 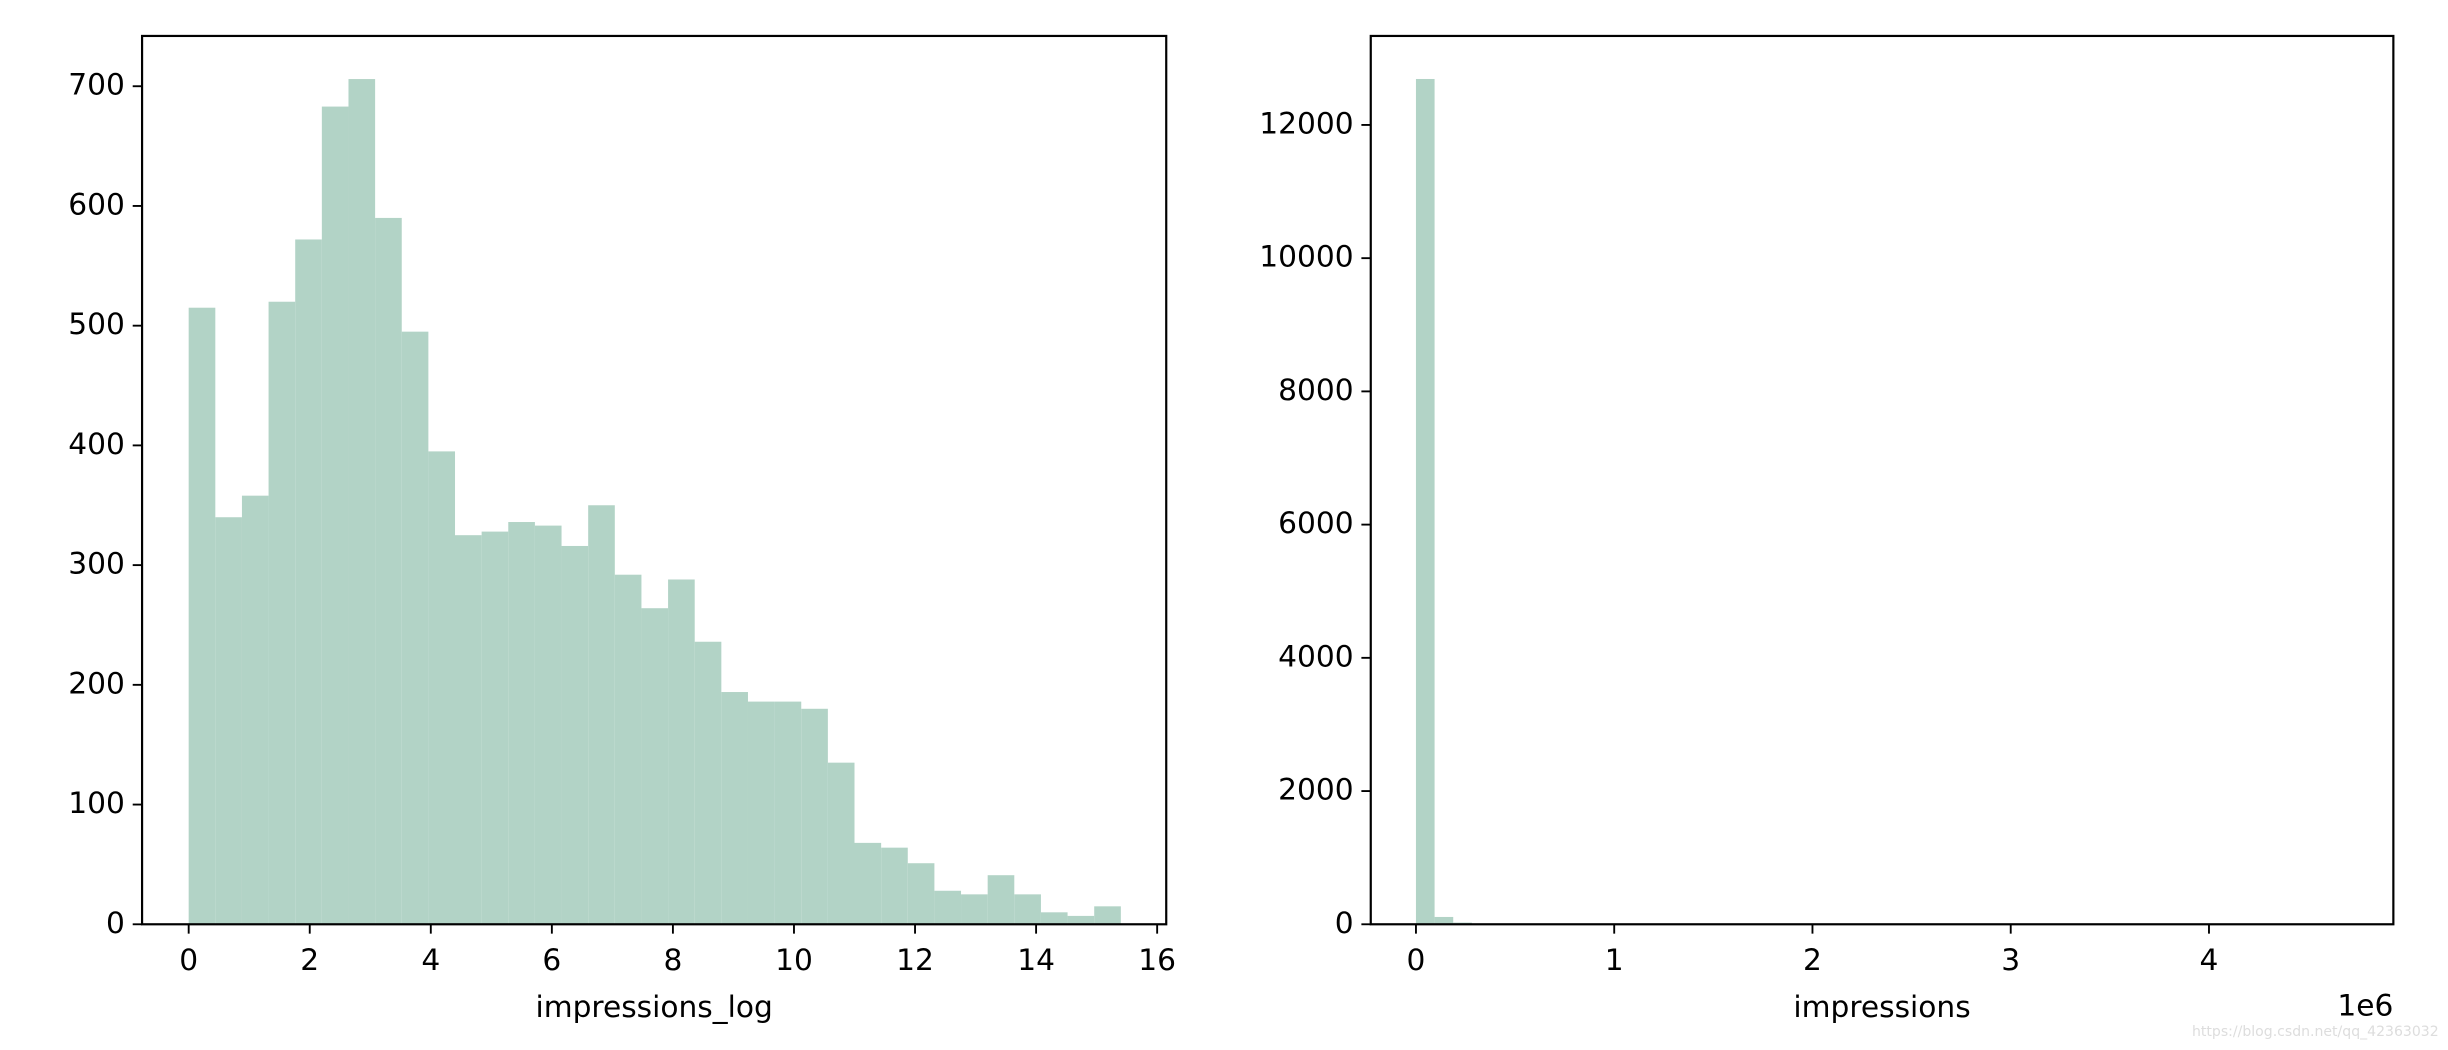 I want to click on y-tick-label: 500, so click(x=96, y=323).